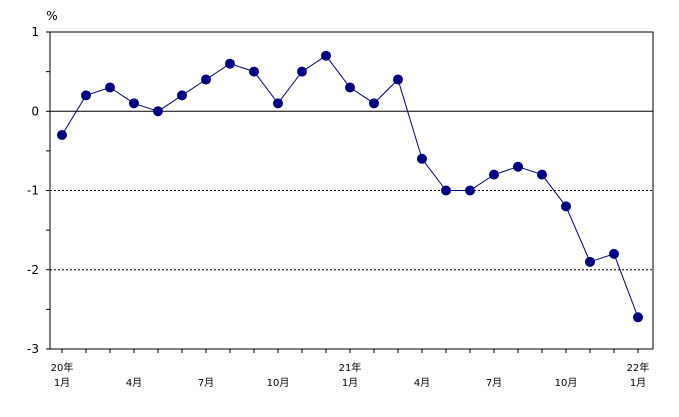 This screenshot has height=417, width=679. Describe the element at coordinates (638, 367) in the screenshot. I see `x-year-label: 22年` at that location.